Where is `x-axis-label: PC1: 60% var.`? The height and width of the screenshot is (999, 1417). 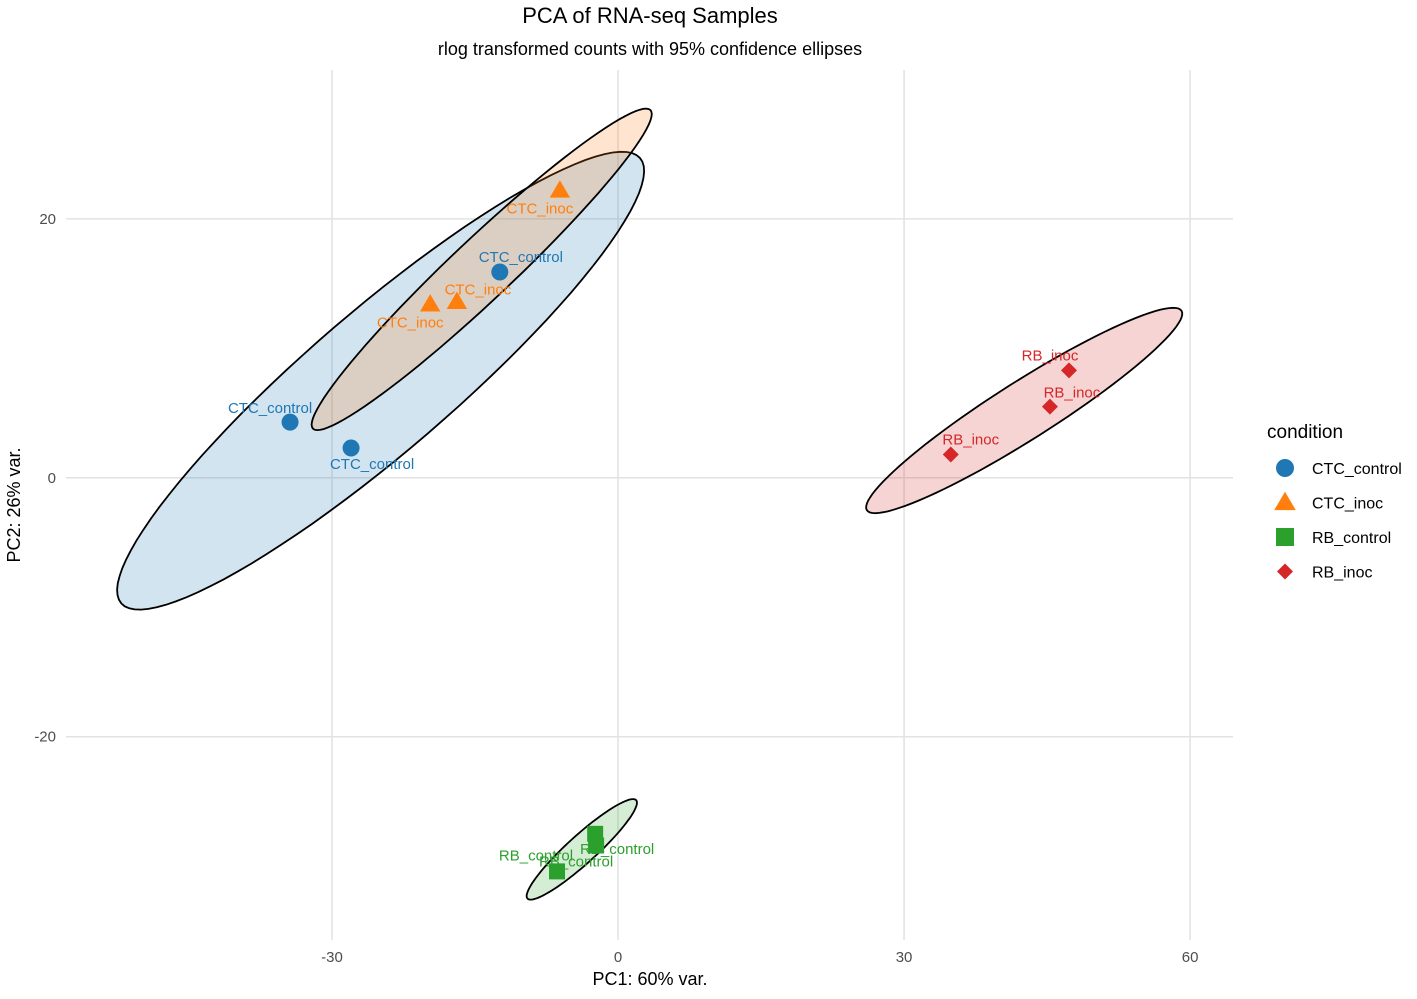 x-axis-label: PC1: 60% var. is located at coordinates (649, 979).